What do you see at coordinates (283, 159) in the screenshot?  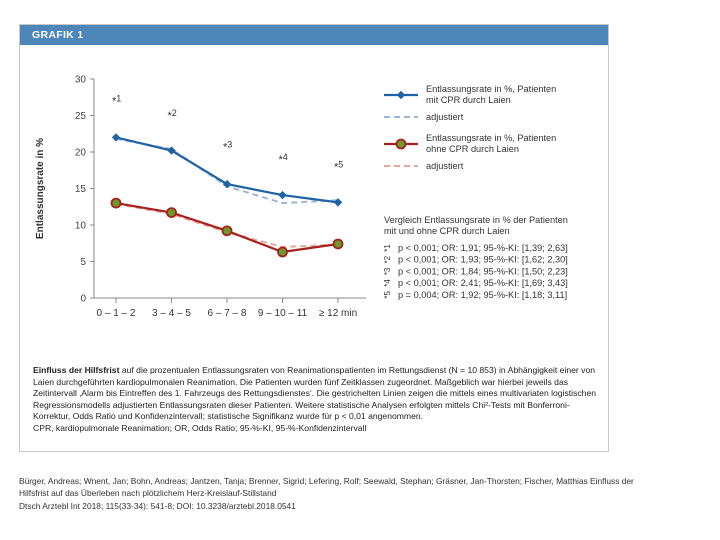 I see `annotation-label: *4` at bounding box center [283, 159].